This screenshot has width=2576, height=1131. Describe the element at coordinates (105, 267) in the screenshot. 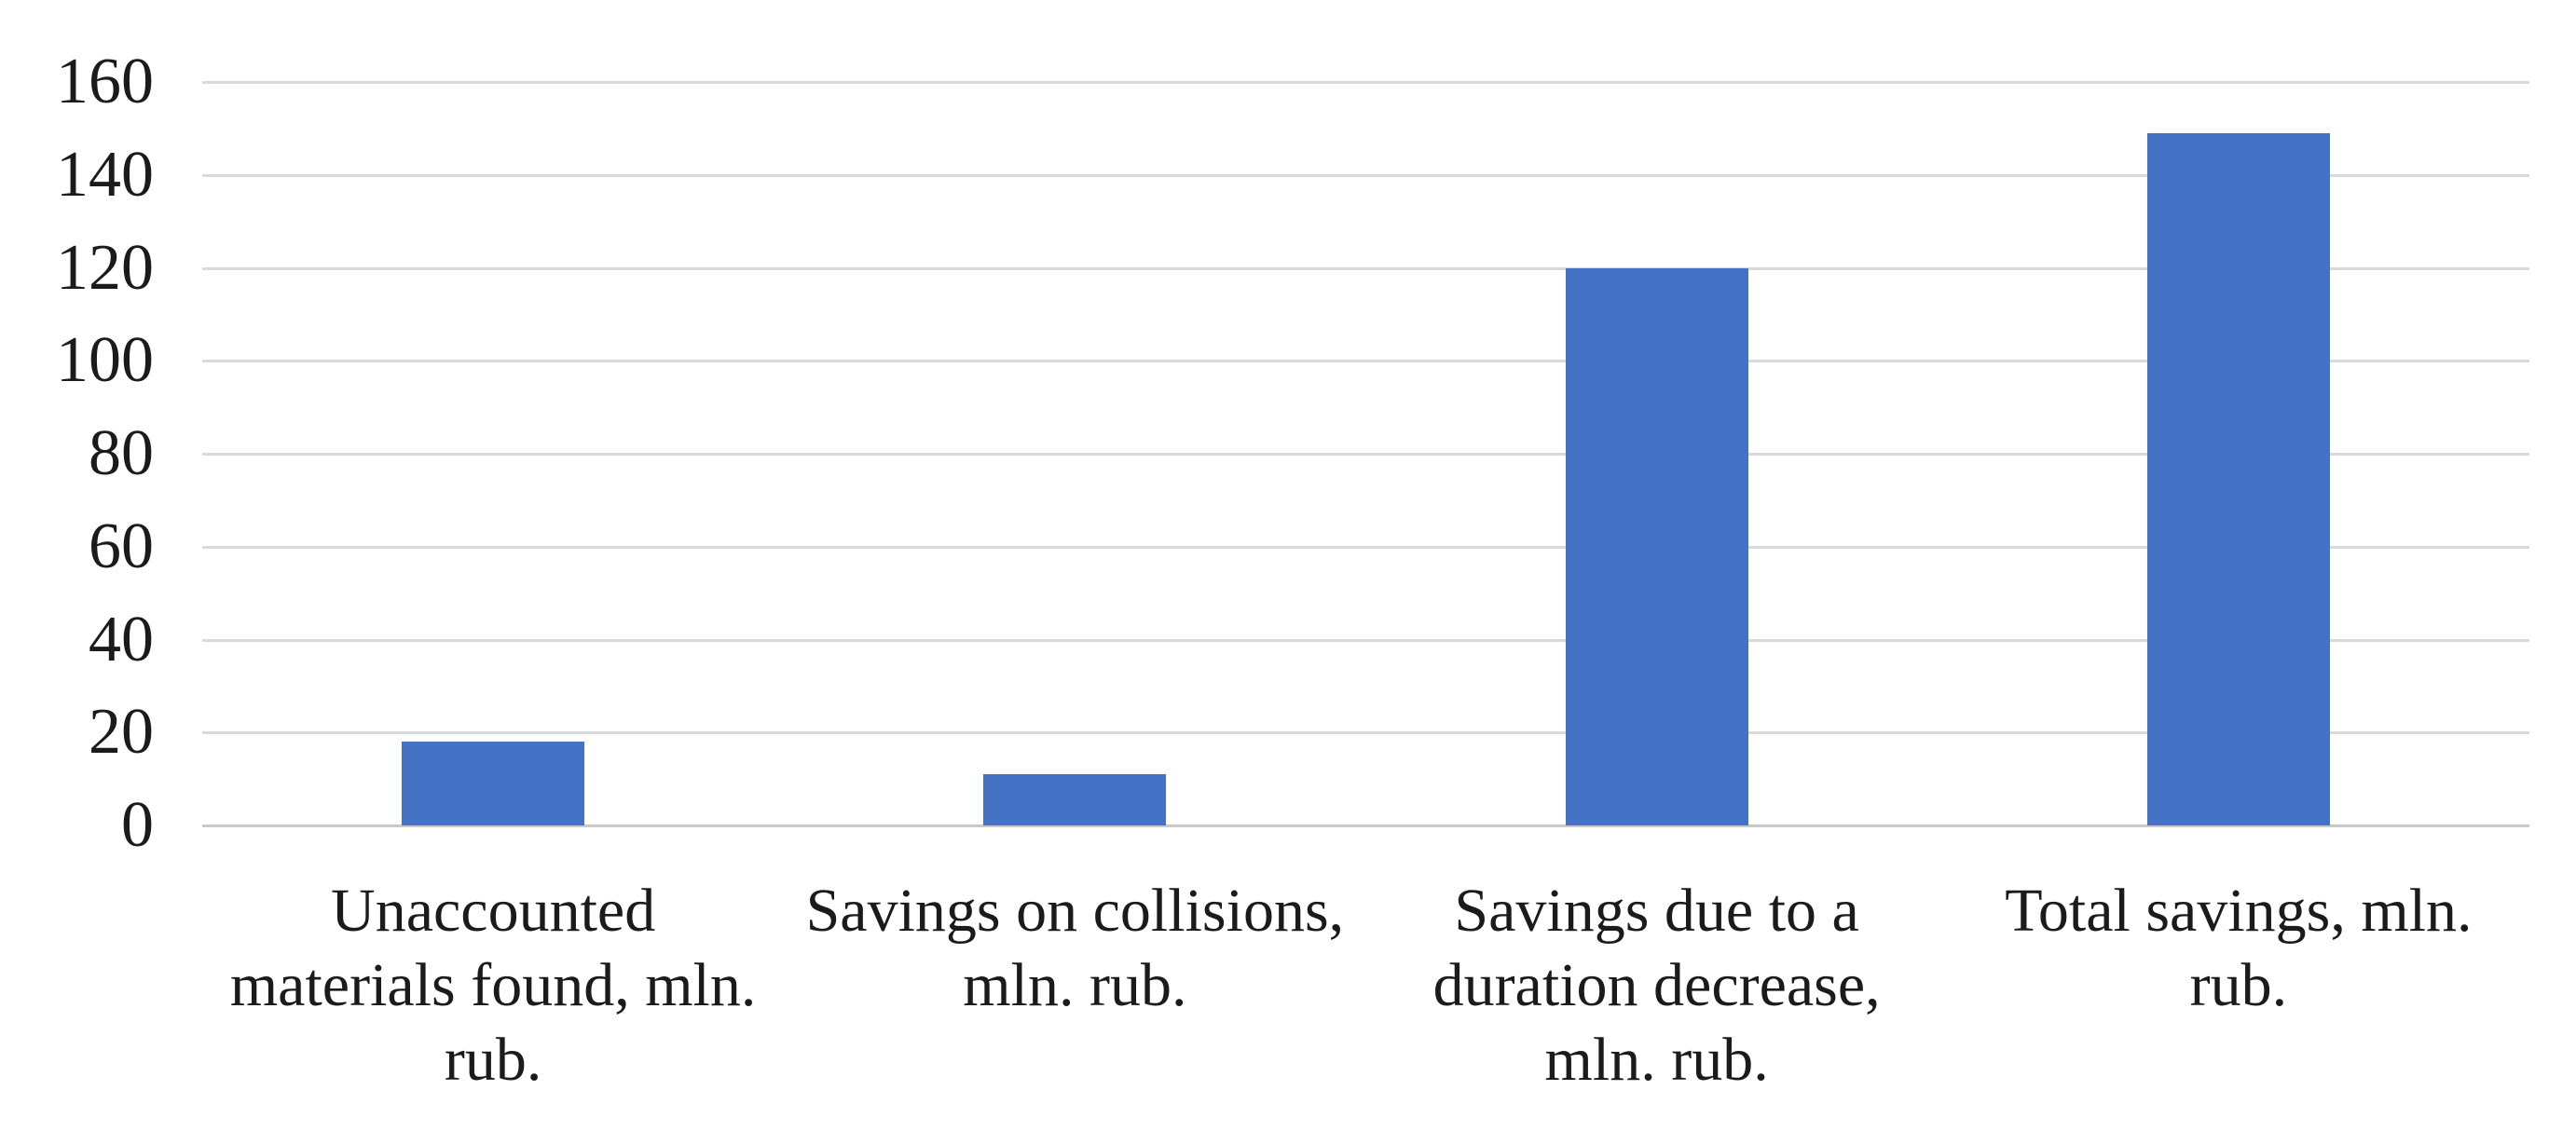

I see `y-tick-label: 120` at that location.